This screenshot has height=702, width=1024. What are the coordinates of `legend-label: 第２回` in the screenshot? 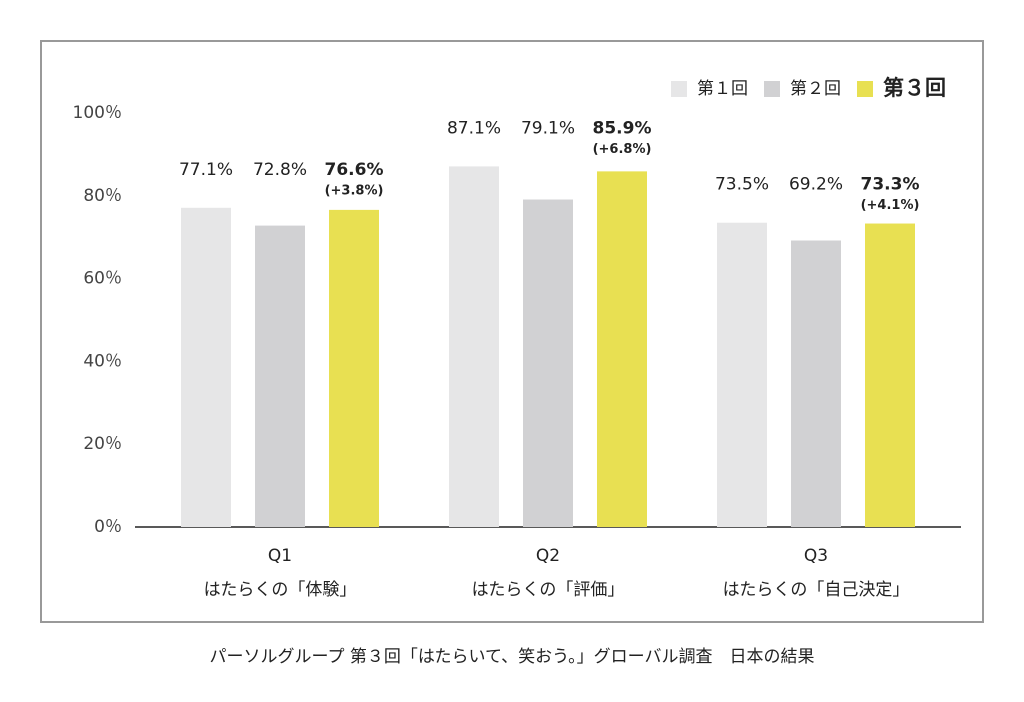 It's located at (815, 89).